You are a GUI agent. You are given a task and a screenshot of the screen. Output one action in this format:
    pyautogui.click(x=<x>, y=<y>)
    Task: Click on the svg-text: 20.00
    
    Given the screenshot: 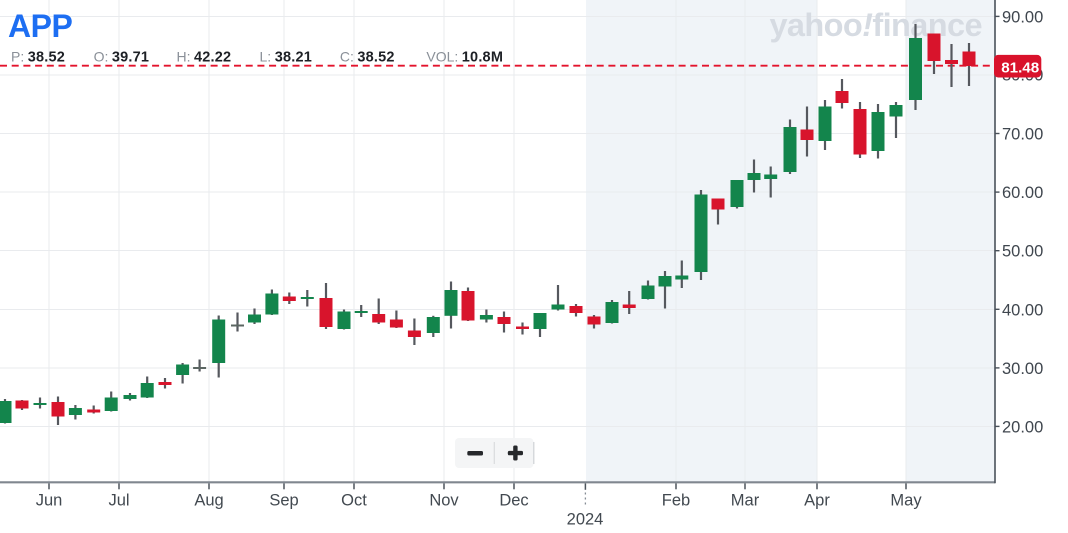 What is the action you would take?
    pyautogui.click(x=1022, y=427)
    